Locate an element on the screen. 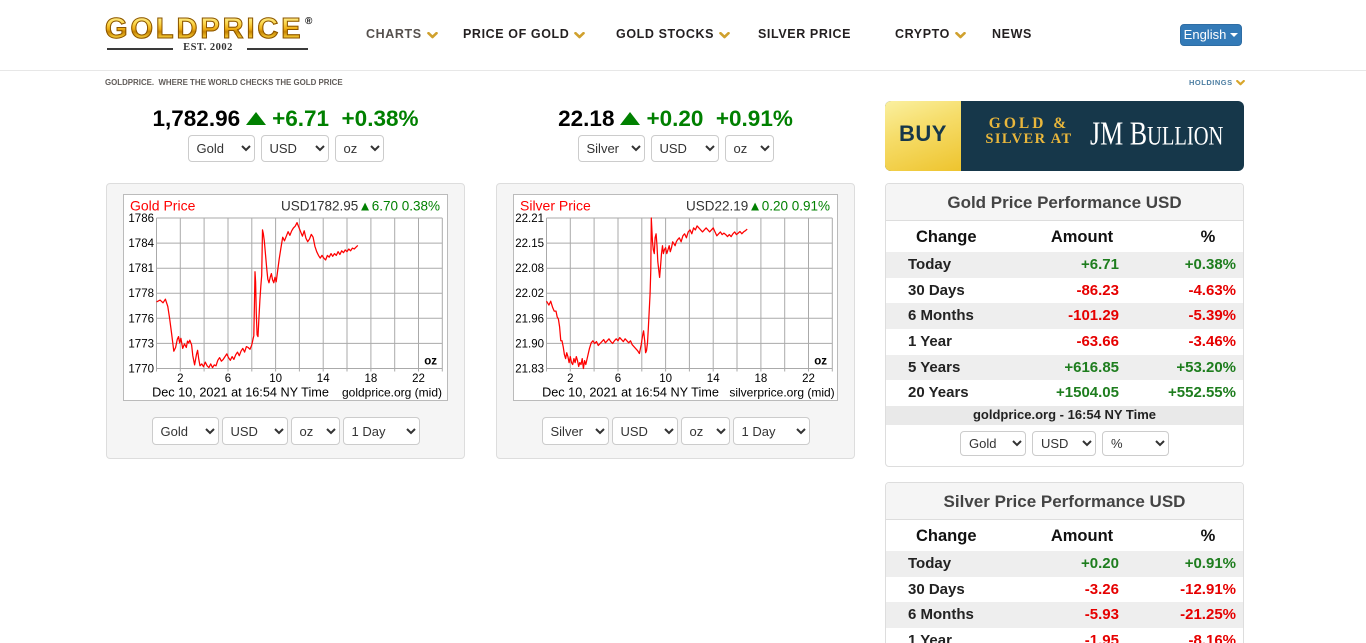 The height and width of the screenshot is (643, 1366). svg-text: 1781 is located at coordinates (141, 269).